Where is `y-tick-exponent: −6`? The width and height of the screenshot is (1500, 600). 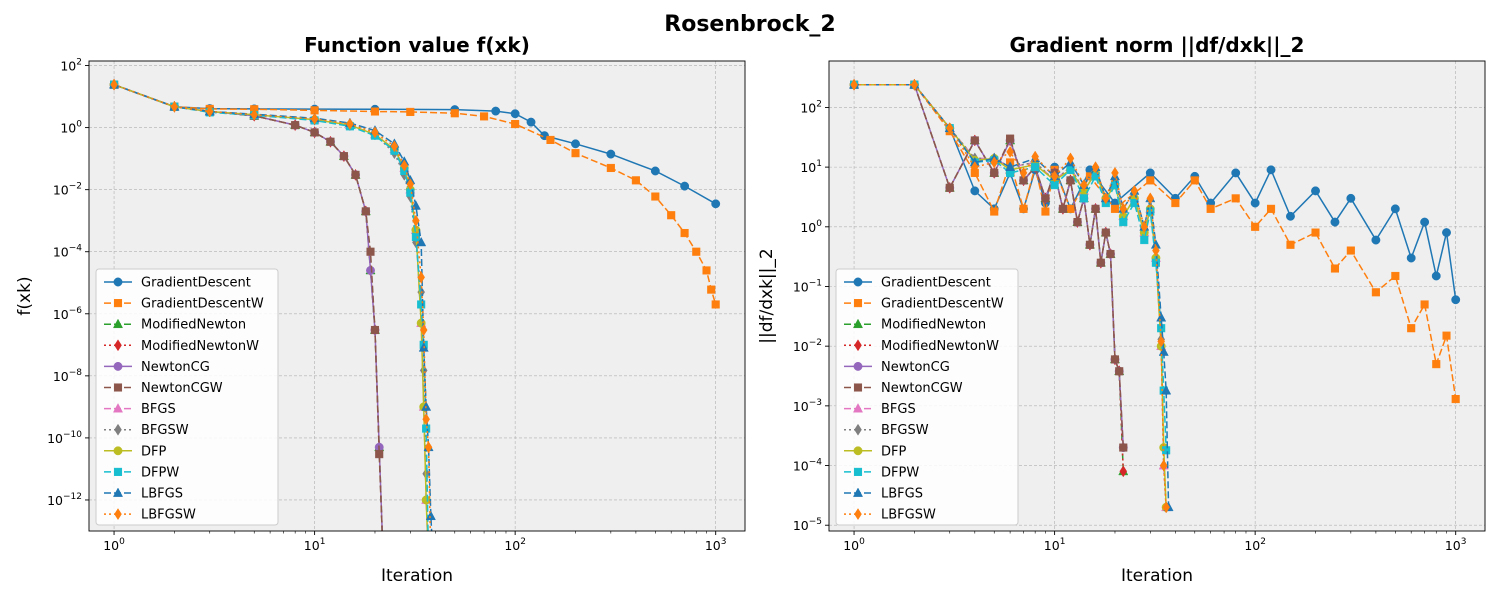
y-tick-exponent: −6 is located at coordinates (76, 311).